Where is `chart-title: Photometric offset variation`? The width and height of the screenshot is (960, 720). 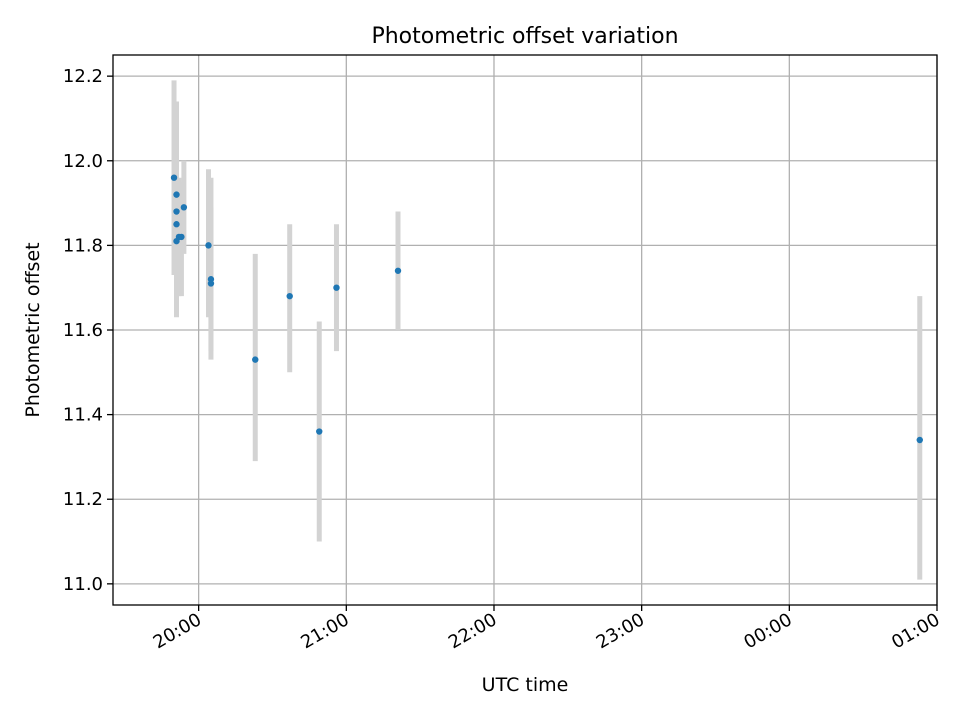
chart-title: Photometric offset variation is located at coordinates (524, 36).